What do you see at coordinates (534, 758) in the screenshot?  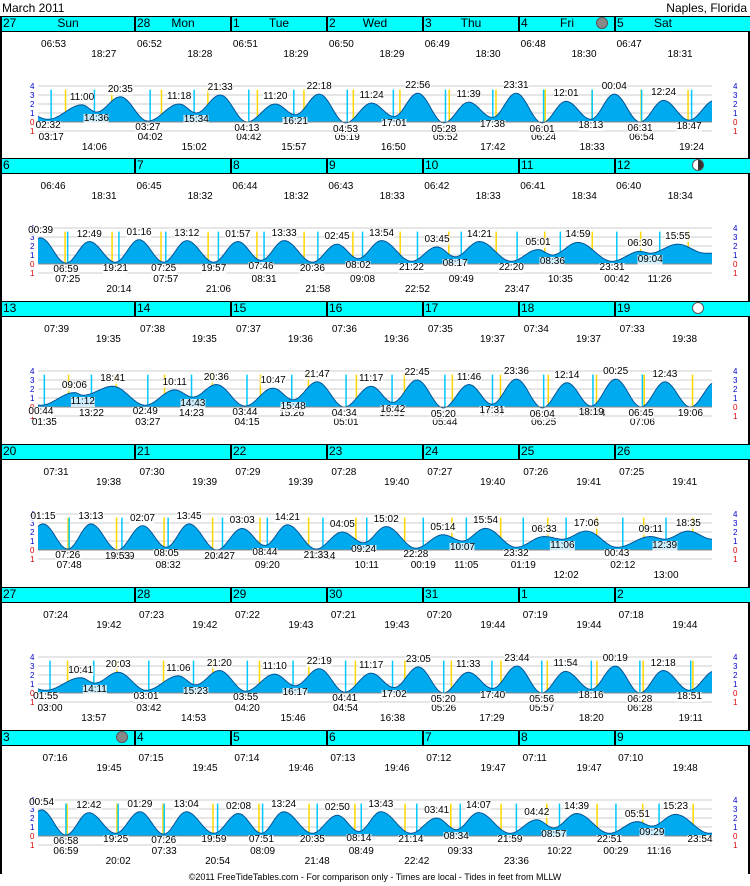 I see `sunrise-time: 07:11` at bounding box center [534, 758].